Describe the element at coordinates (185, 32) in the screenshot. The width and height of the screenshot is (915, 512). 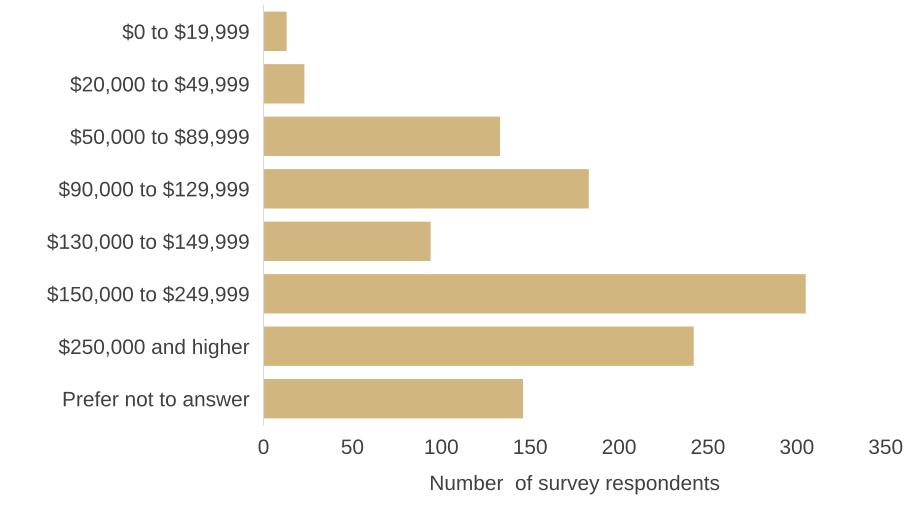
I see `y-tick-label: $0 to $19,999` at that location.